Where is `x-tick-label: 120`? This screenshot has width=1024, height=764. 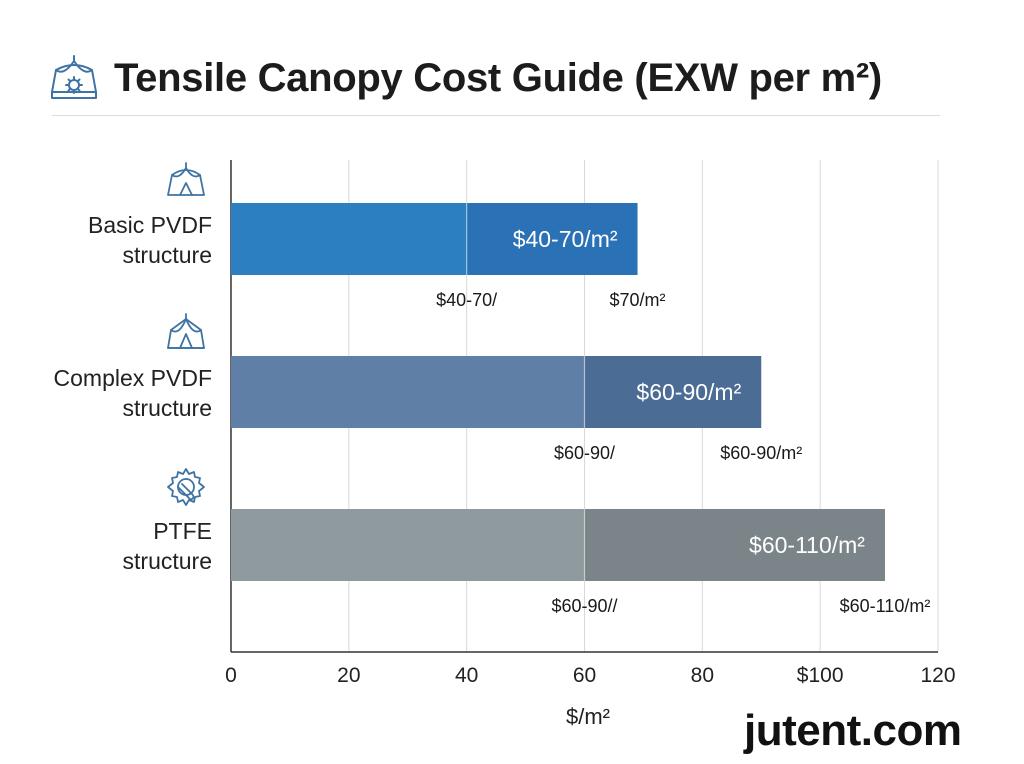 x-tick-label: 120 is located at coordinates (937, 675).